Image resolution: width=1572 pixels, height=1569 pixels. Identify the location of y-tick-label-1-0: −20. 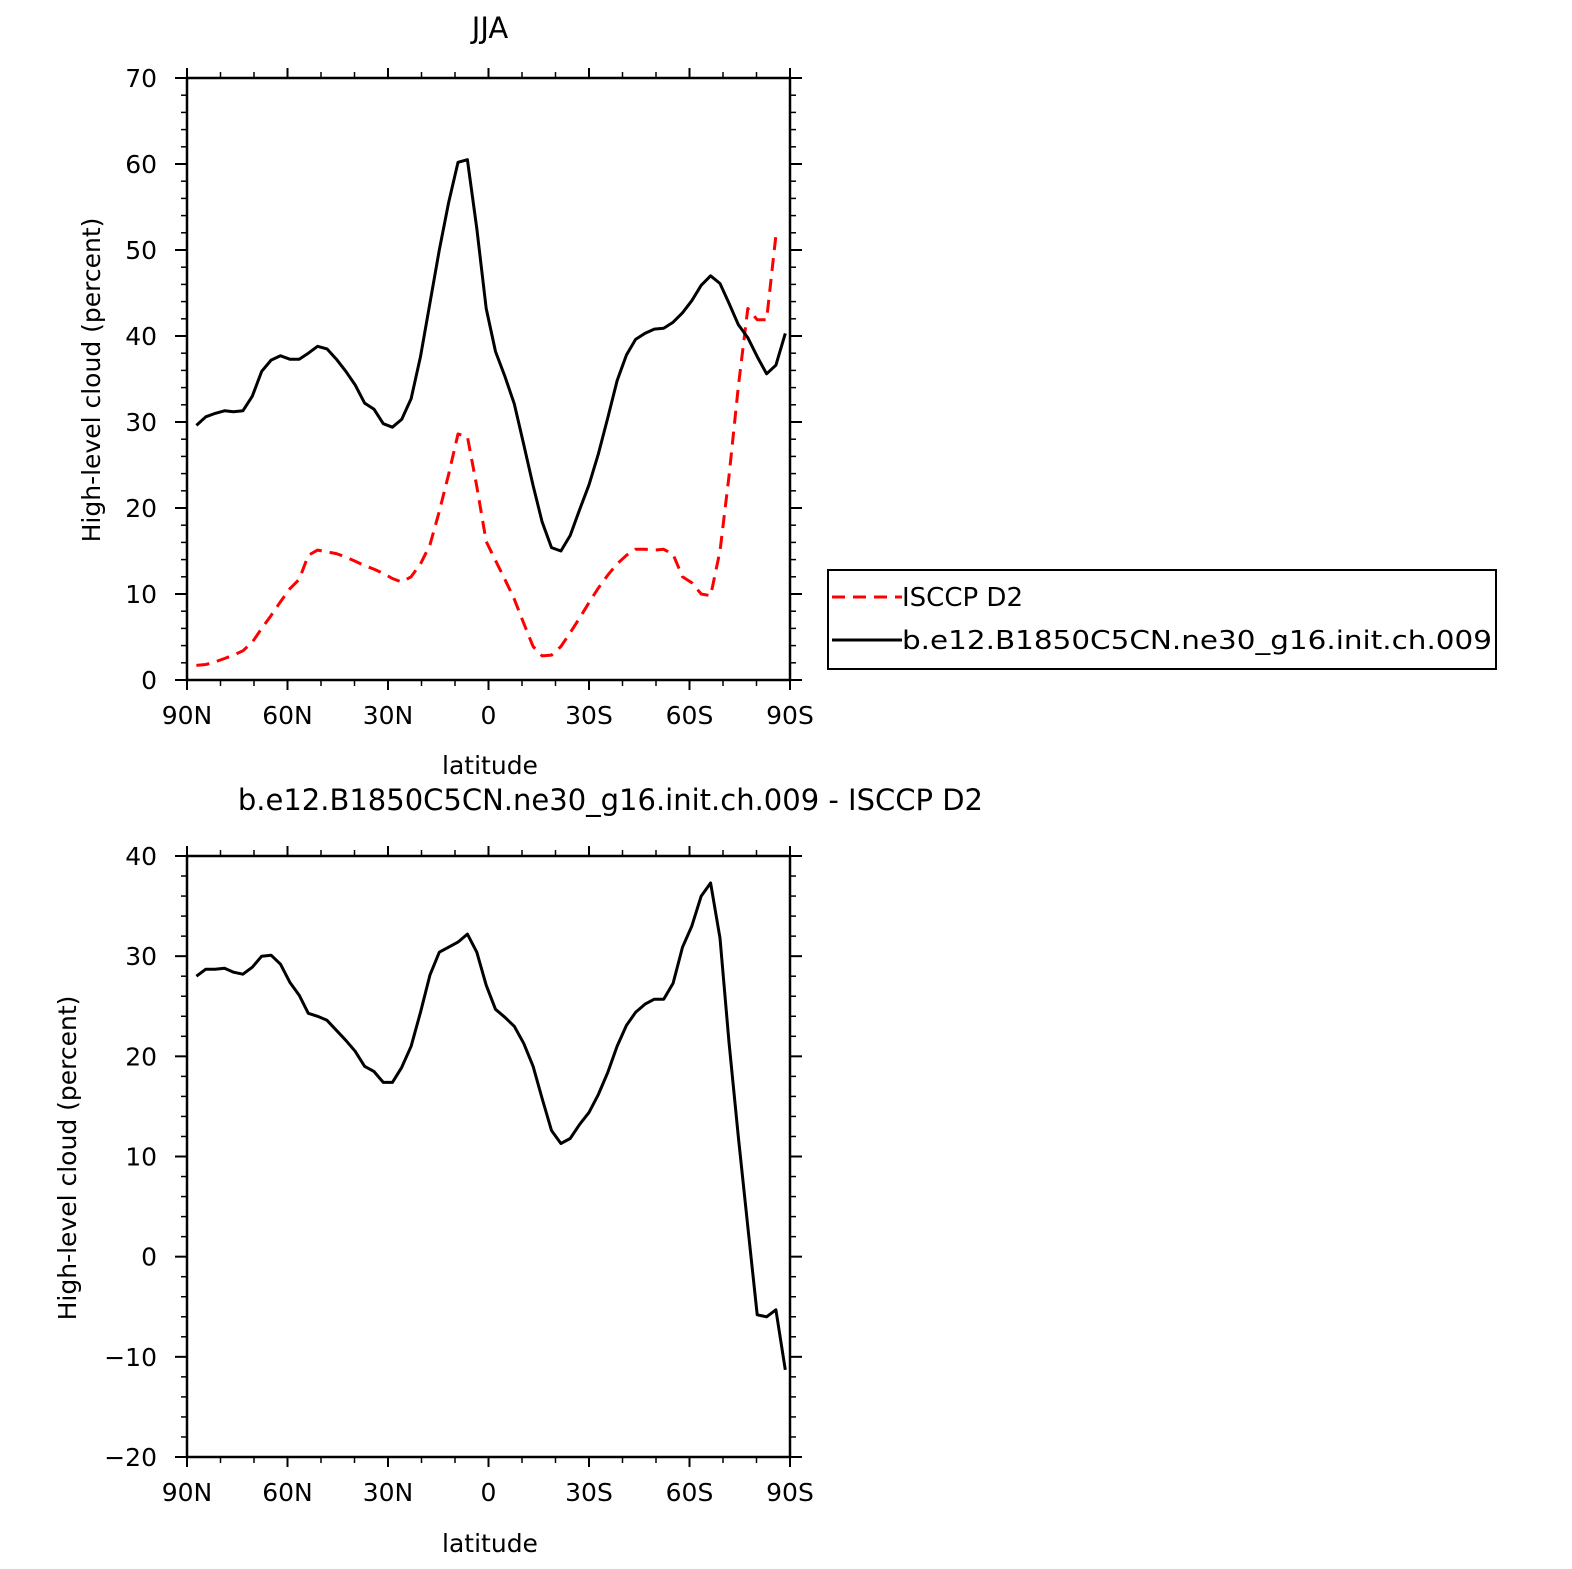
(130, 1457).